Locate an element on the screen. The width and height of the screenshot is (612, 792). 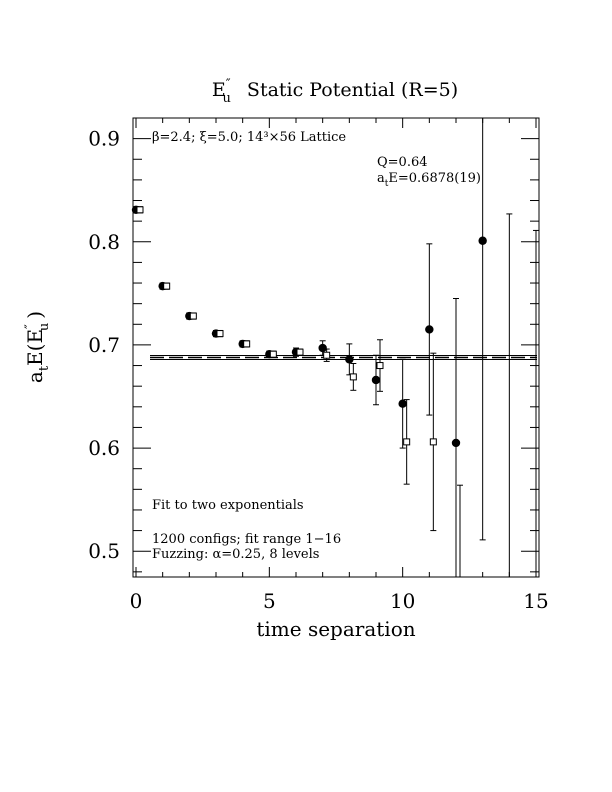
y-label-E: E(E is located at coordinates (35, 347).